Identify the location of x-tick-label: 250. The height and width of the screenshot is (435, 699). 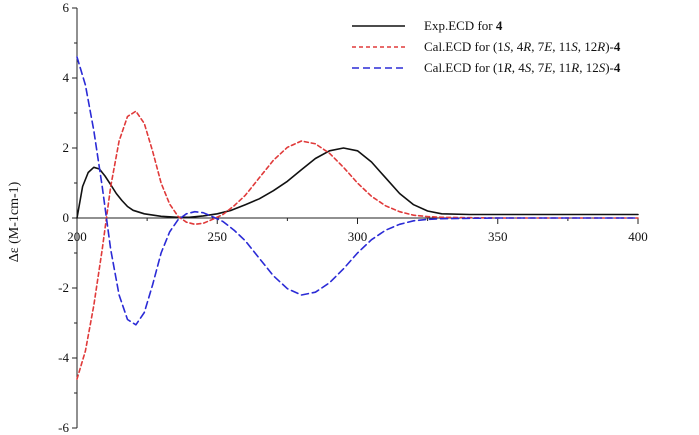
(218, 236).